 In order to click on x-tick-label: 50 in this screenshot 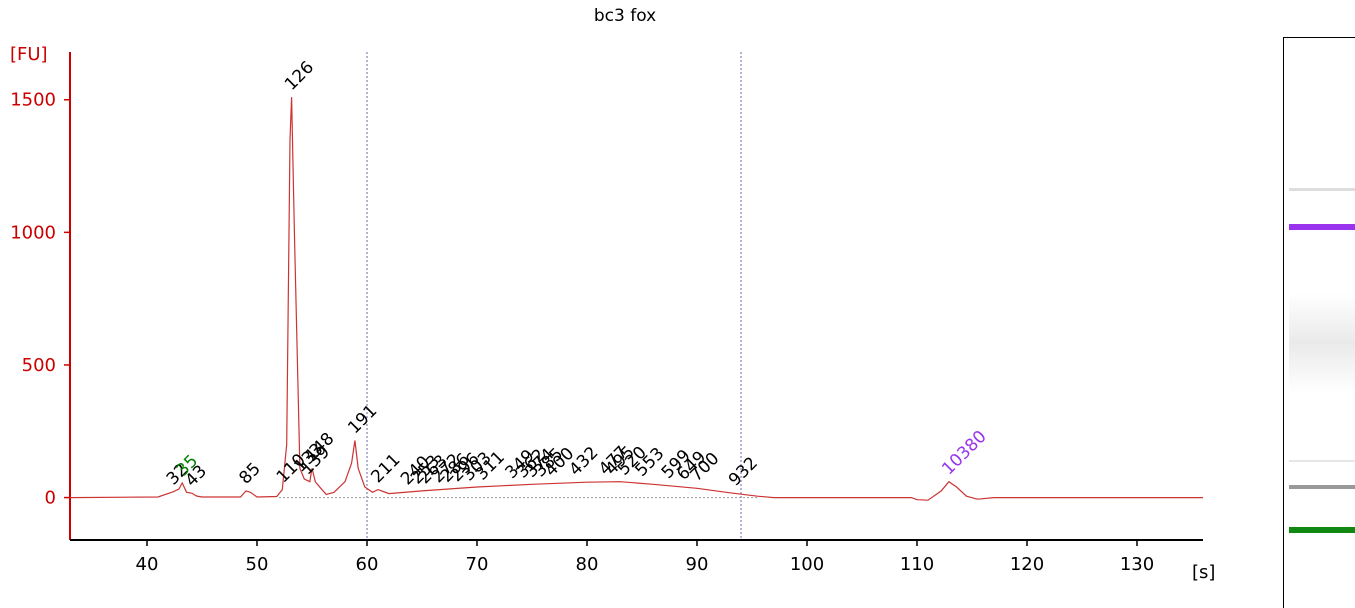, I will do `click(257, 564)`.